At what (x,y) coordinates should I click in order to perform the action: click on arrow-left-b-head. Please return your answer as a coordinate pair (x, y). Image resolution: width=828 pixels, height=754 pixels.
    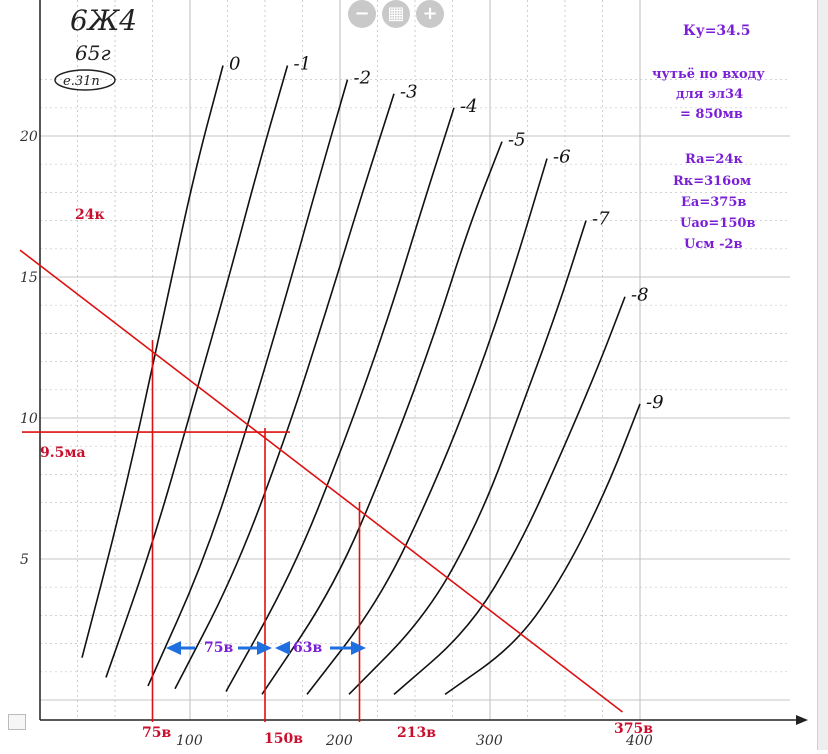
    Looking at the image, I should click on (264, 648).